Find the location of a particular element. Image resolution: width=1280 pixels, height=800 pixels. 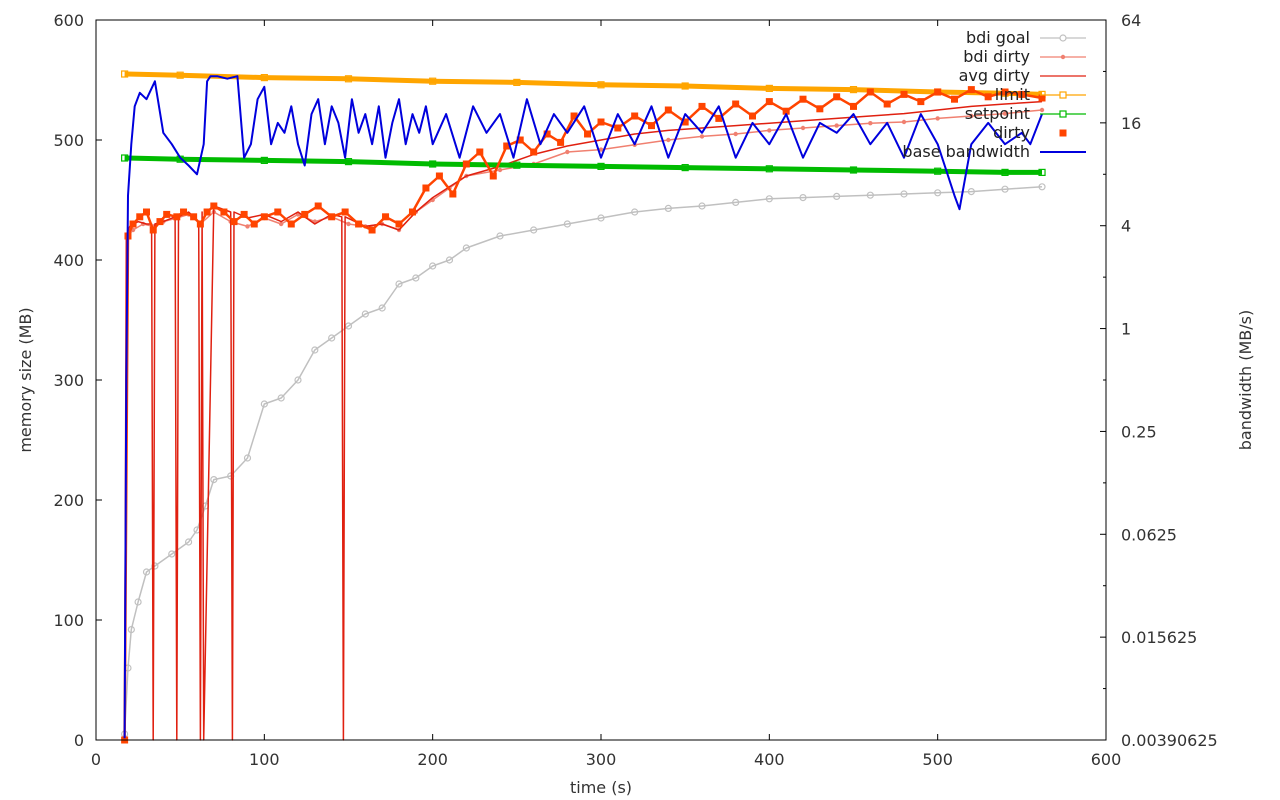

y2-tick-label: 1 is located at coordinates (1126, 329).